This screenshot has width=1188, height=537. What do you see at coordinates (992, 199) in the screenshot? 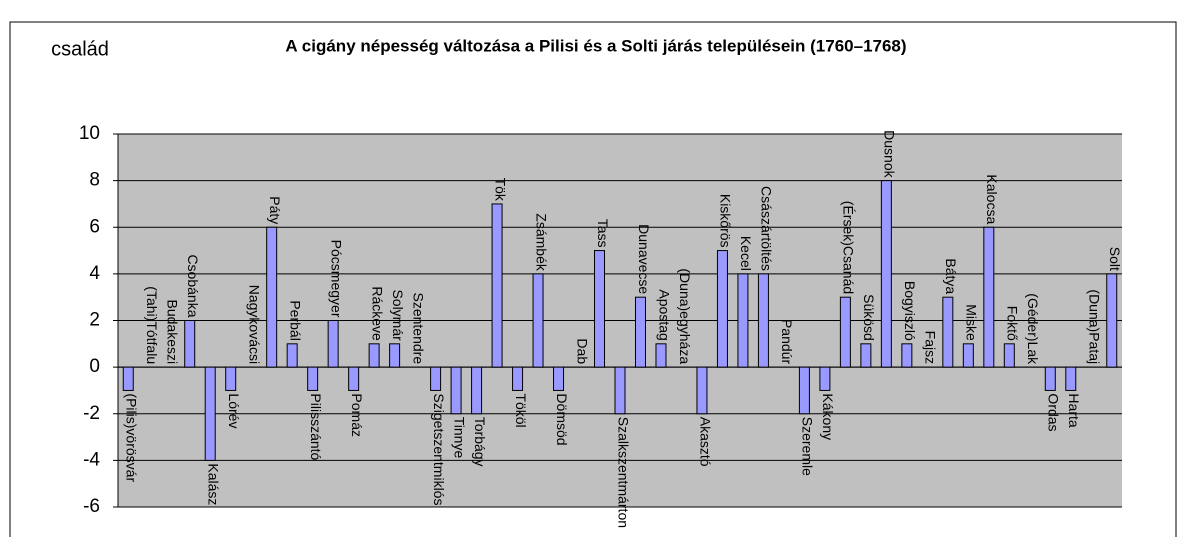
I see `bar-label: Kalocsa` at bounding box center [992, 199].